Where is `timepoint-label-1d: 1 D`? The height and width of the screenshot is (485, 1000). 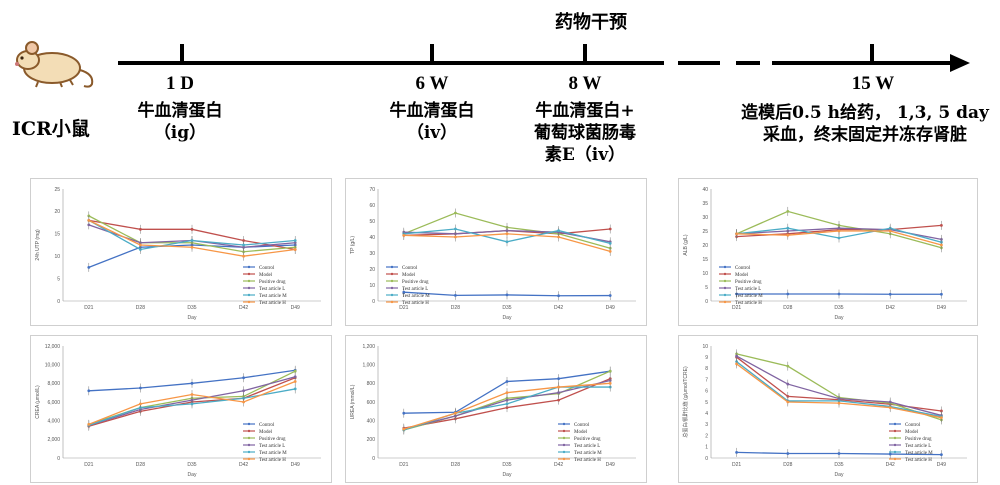 timepoint-label-1d: 1 D is located at coordinates (180, 83).